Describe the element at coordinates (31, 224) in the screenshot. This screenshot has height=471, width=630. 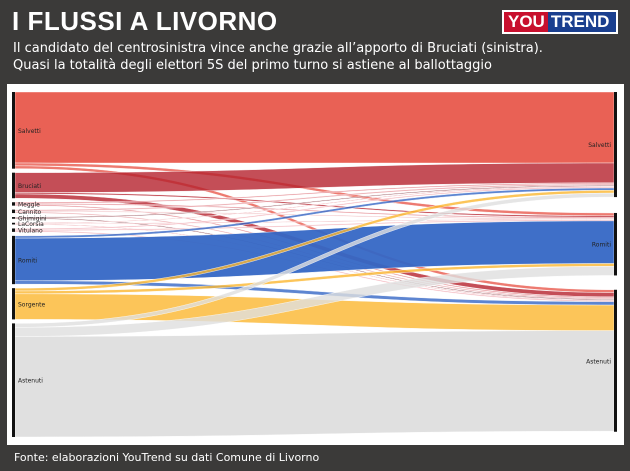
I see `source-label-lacorsia: LaCorsia` at that location.